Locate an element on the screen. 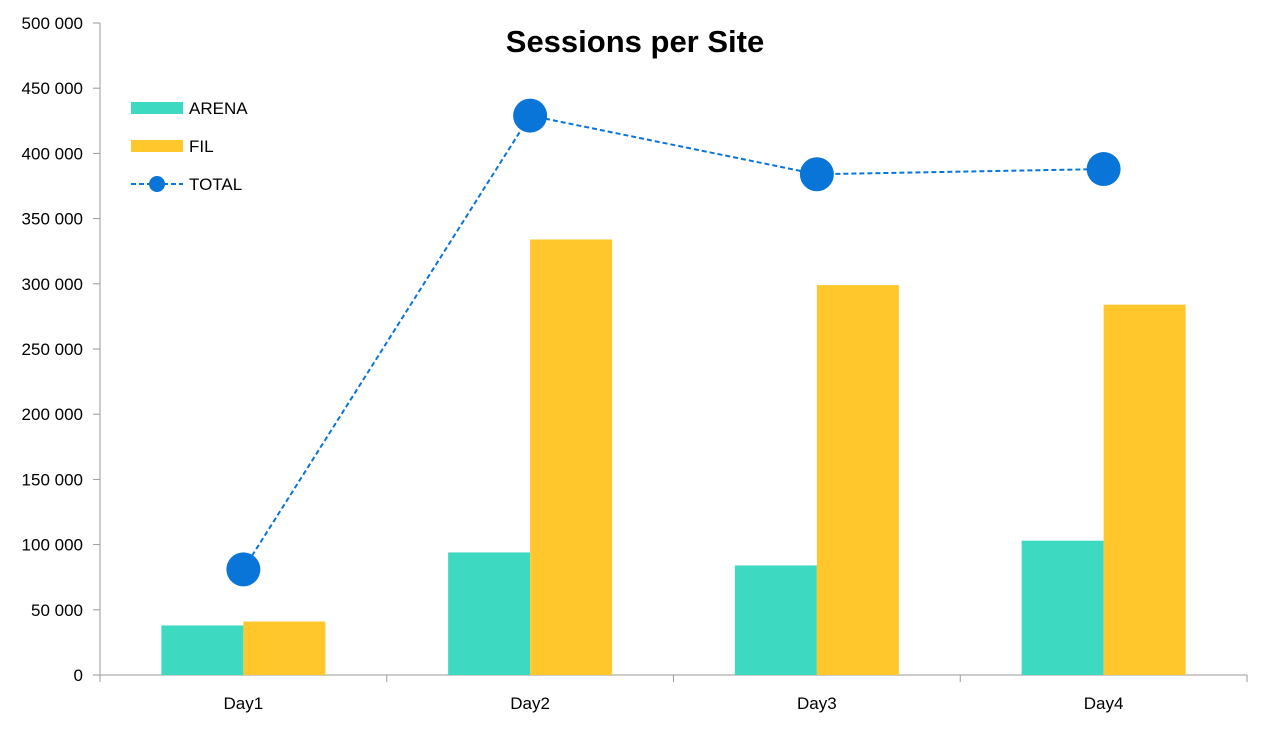  y-tick-label: 150 000 is located at coordinates (52, 479).